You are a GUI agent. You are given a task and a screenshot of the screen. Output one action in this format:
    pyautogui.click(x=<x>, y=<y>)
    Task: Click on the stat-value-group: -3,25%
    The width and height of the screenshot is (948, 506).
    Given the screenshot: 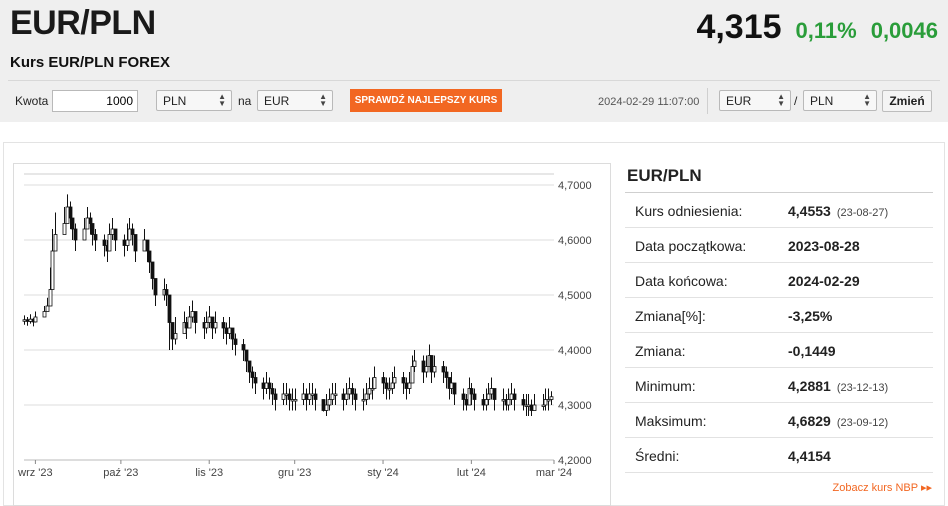 What is the action you would take?
    pyautogui.click(x=810, y=316)
    